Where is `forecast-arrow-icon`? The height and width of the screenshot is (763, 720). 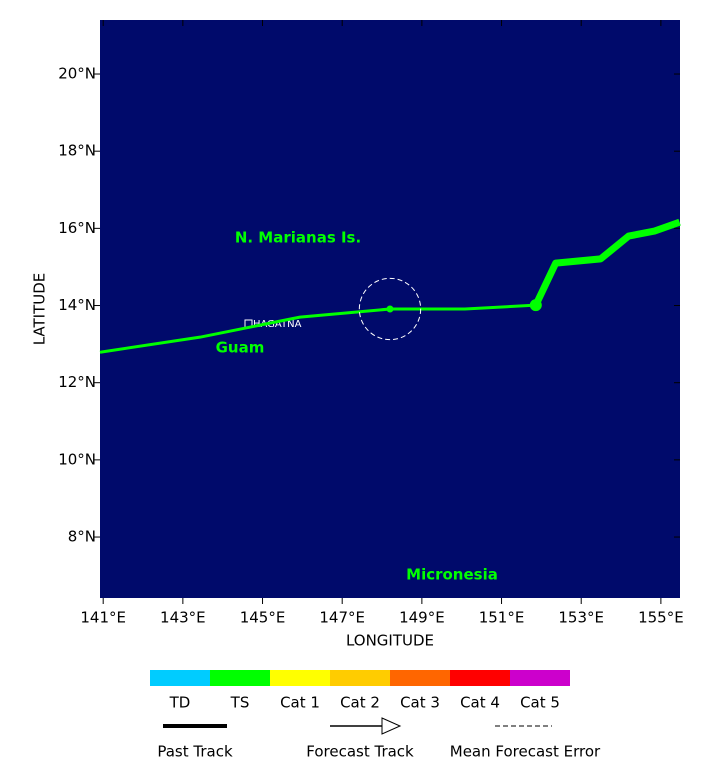
forecast-arrow-icon is located at coordinates (391, 726).